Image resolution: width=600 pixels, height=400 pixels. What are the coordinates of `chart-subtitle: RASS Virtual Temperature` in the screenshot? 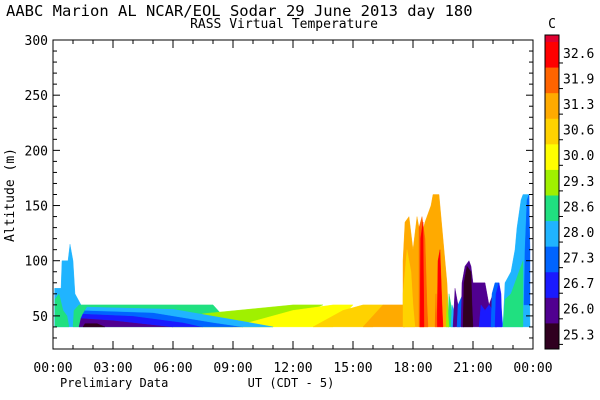 It's located at (284, 24).